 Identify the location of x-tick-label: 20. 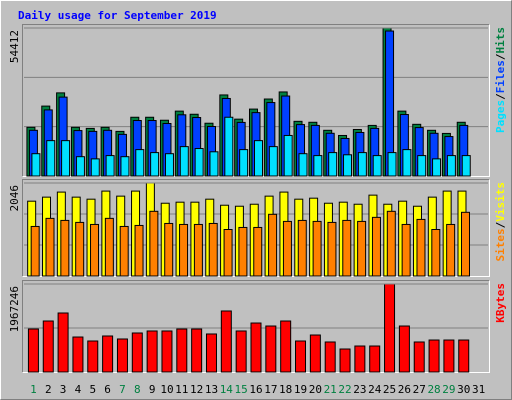
(315, 389).